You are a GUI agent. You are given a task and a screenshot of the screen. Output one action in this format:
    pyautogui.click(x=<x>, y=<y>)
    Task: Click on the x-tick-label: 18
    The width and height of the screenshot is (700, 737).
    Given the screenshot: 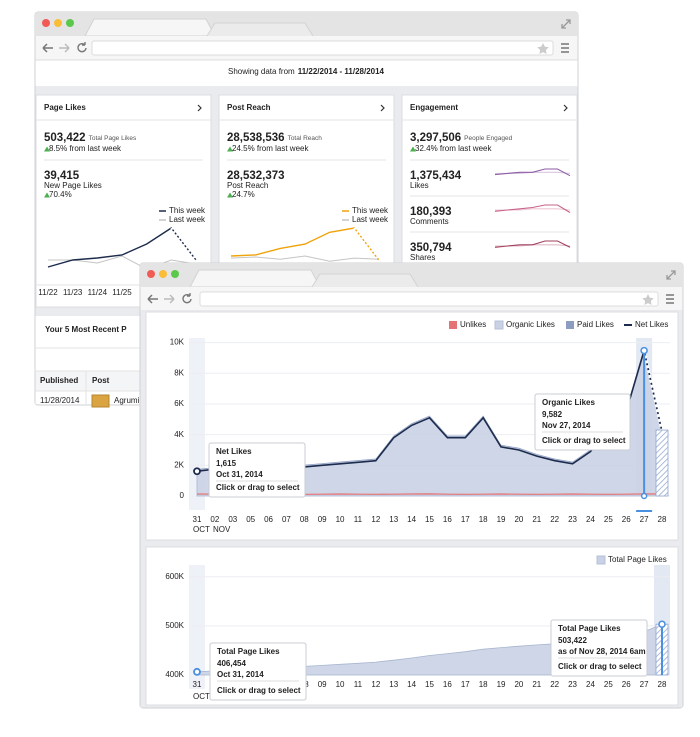 What is the action you would take?
    pyautogui.click(x=483, y=684)
    